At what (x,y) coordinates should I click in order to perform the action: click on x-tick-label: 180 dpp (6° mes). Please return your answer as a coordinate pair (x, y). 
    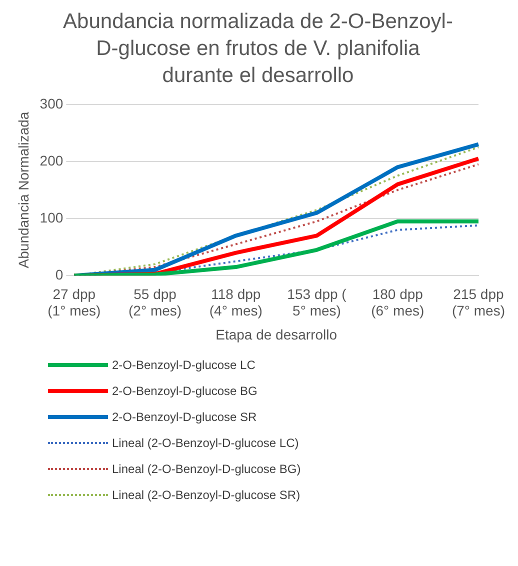
    Looking at the image, I should click on (397, 302).